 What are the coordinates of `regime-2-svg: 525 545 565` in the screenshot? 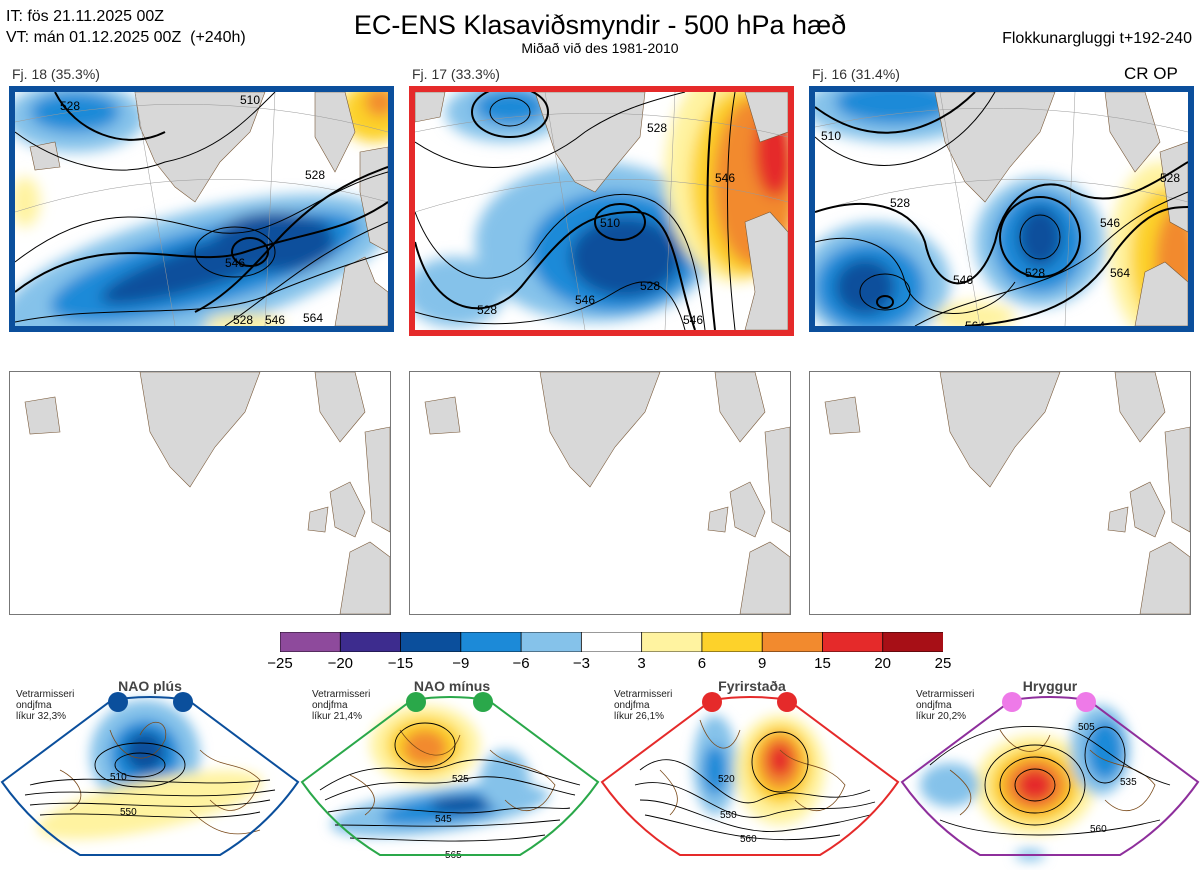 It's located at (450, 776).